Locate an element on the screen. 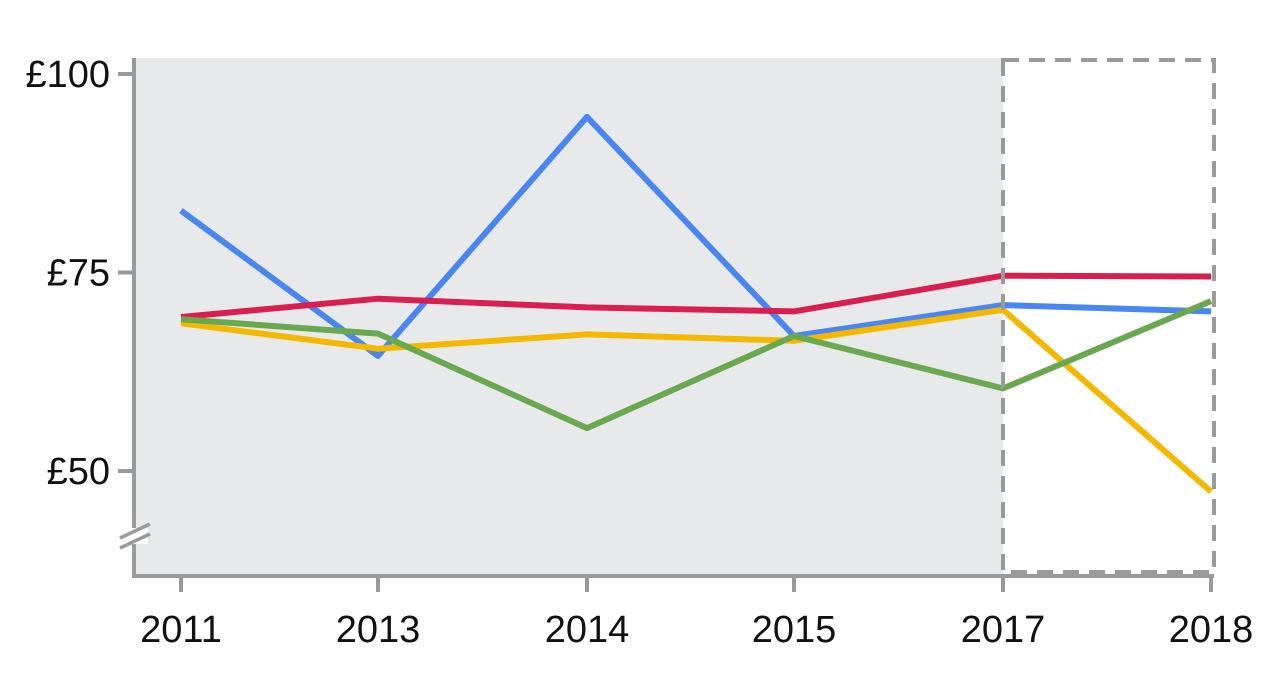 The width and height of the screenshot is (1264, 677). highlighted-period-box is located at coordinates (1108, 316).